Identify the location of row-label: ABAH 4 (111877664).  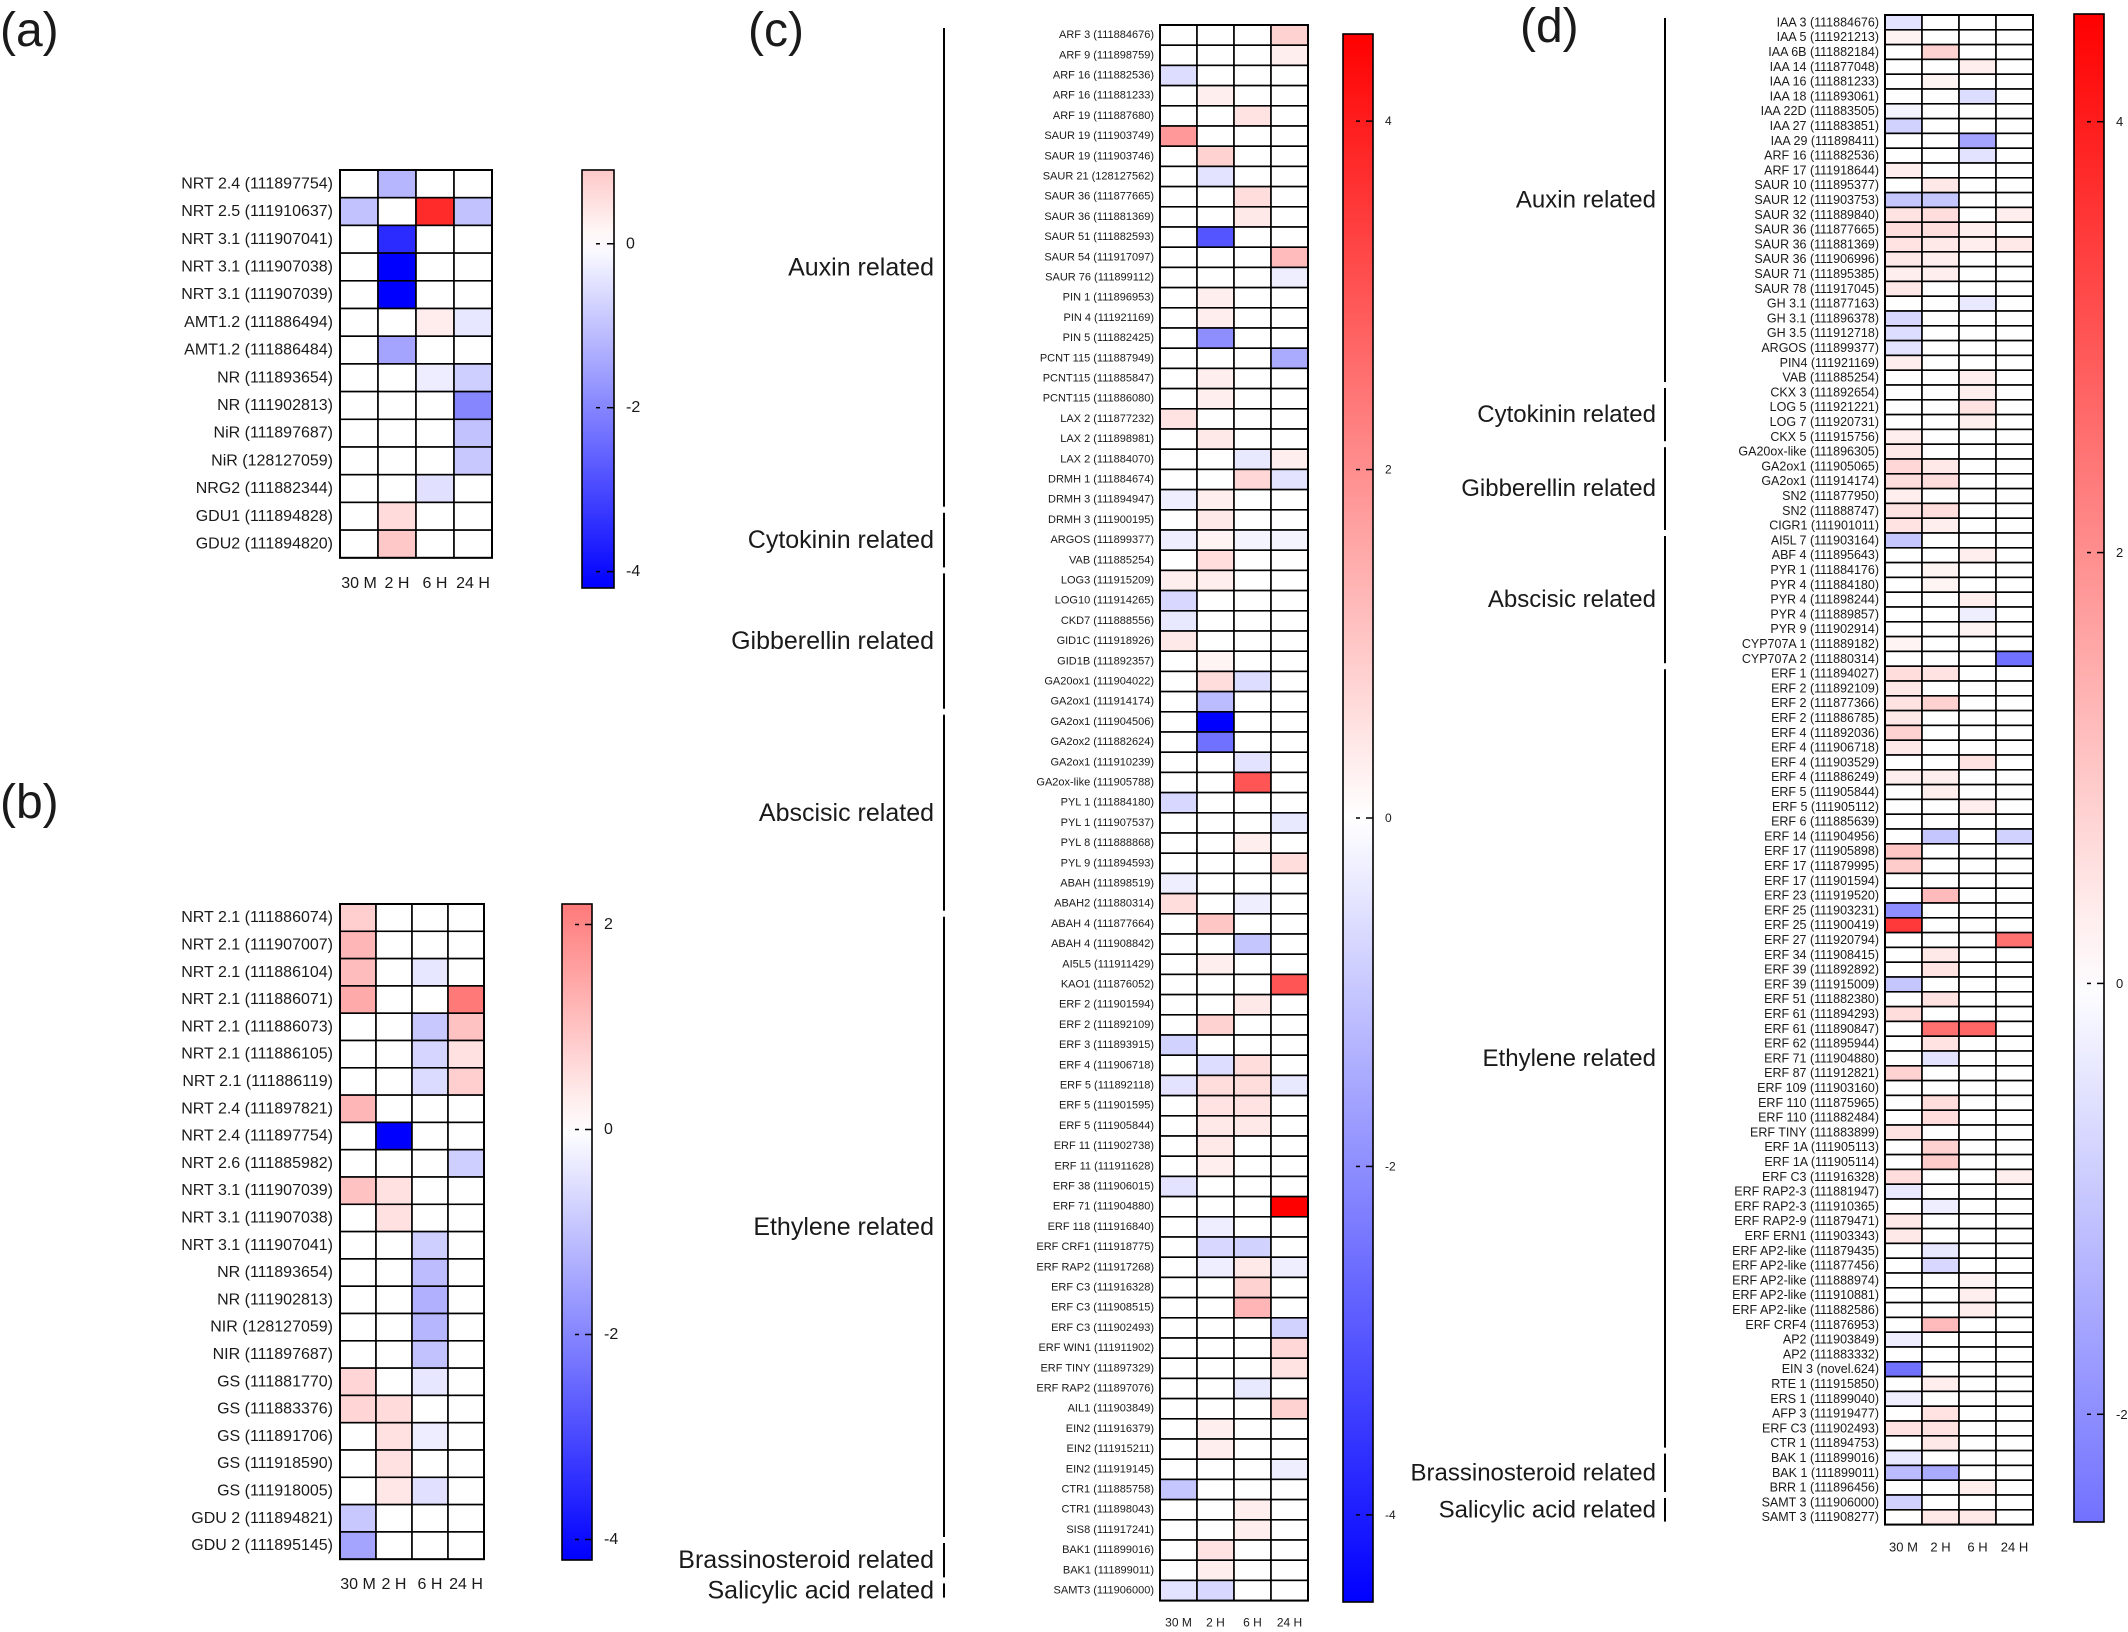
(1102, 924).